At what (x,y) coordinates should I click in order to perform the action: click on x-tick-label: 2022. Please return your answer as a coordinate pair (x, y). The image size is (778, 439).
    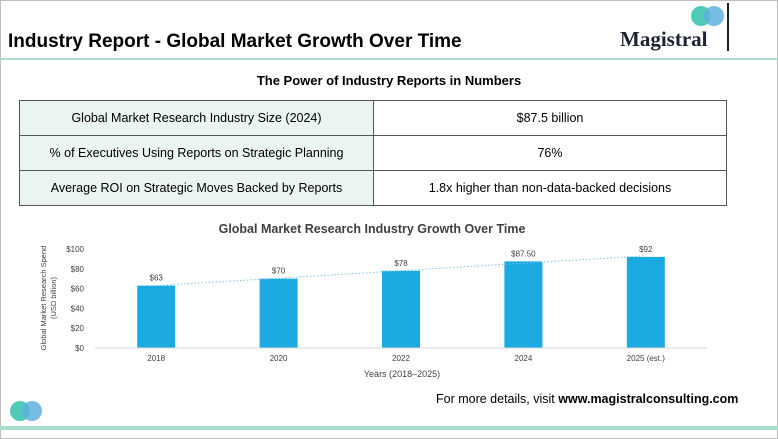
    Looking at the image, I should click on (401, 358).